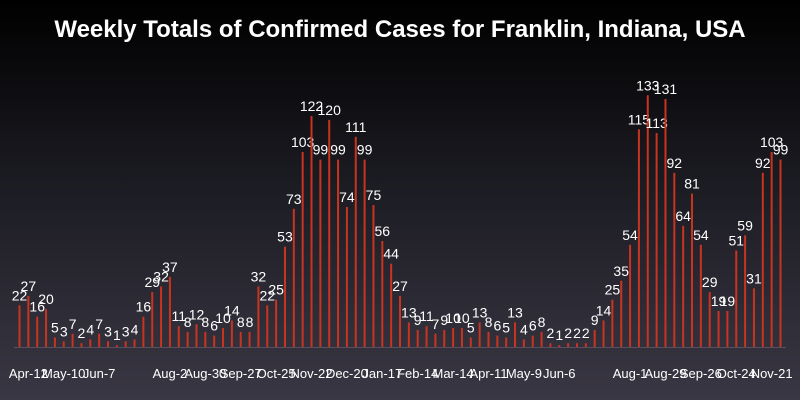  What do you see at coordinates (559, 335) in the screenshot?
I see `data-label: 1` at bounding box center [559, 335].